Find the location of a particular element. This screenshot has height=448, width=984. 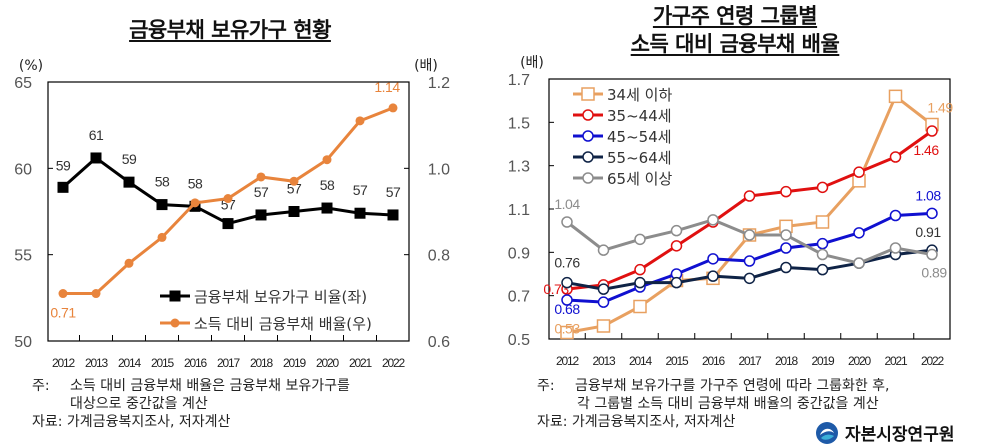

left-right-tick-label: 0.8 is located at coordinates (439, 256).